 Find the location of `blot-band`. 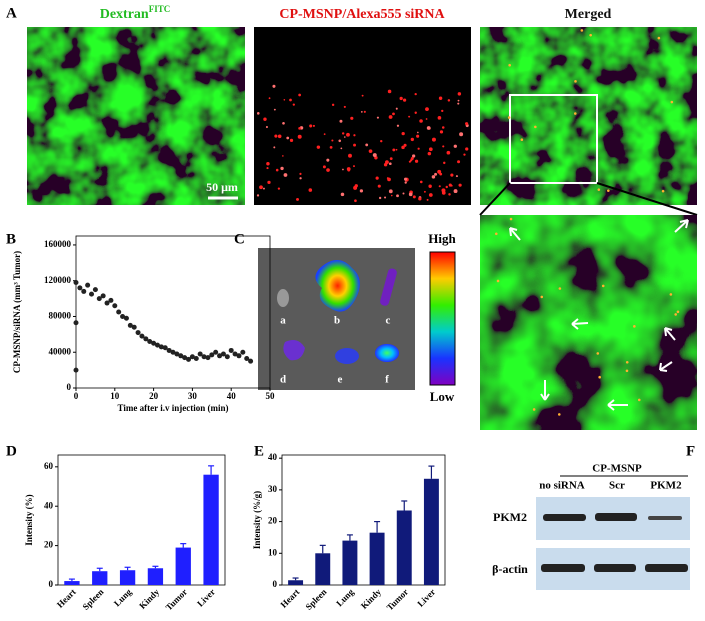

blot-band is located at coordinates (564, 517).